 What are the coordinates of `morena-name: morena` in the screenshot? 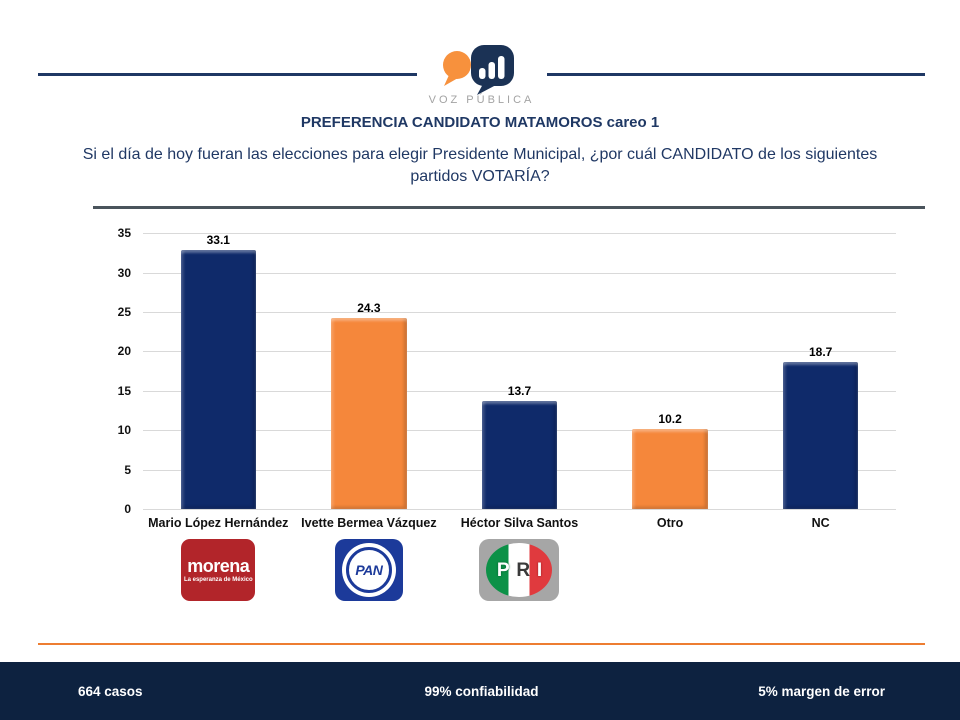 It's located at (218, 566).